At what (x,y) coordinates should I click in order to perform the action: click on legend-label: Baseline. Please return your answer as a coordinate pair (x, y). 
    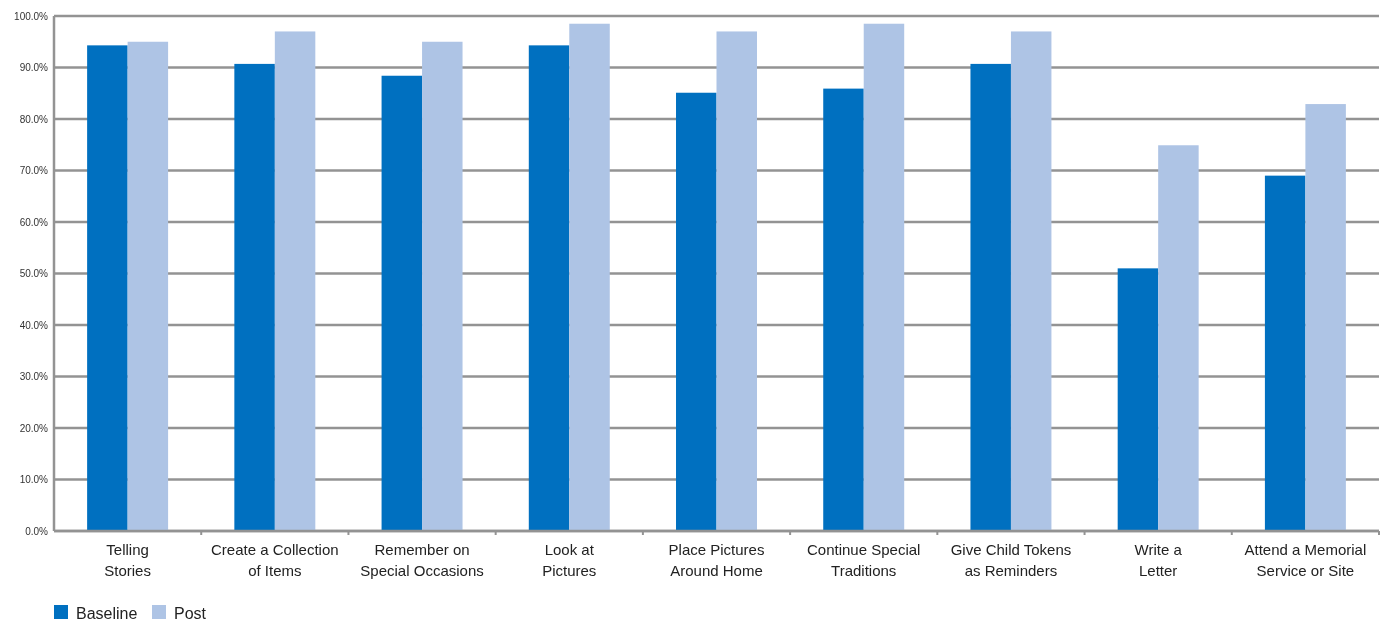
    Looking at the image, I should click on (107, 613).